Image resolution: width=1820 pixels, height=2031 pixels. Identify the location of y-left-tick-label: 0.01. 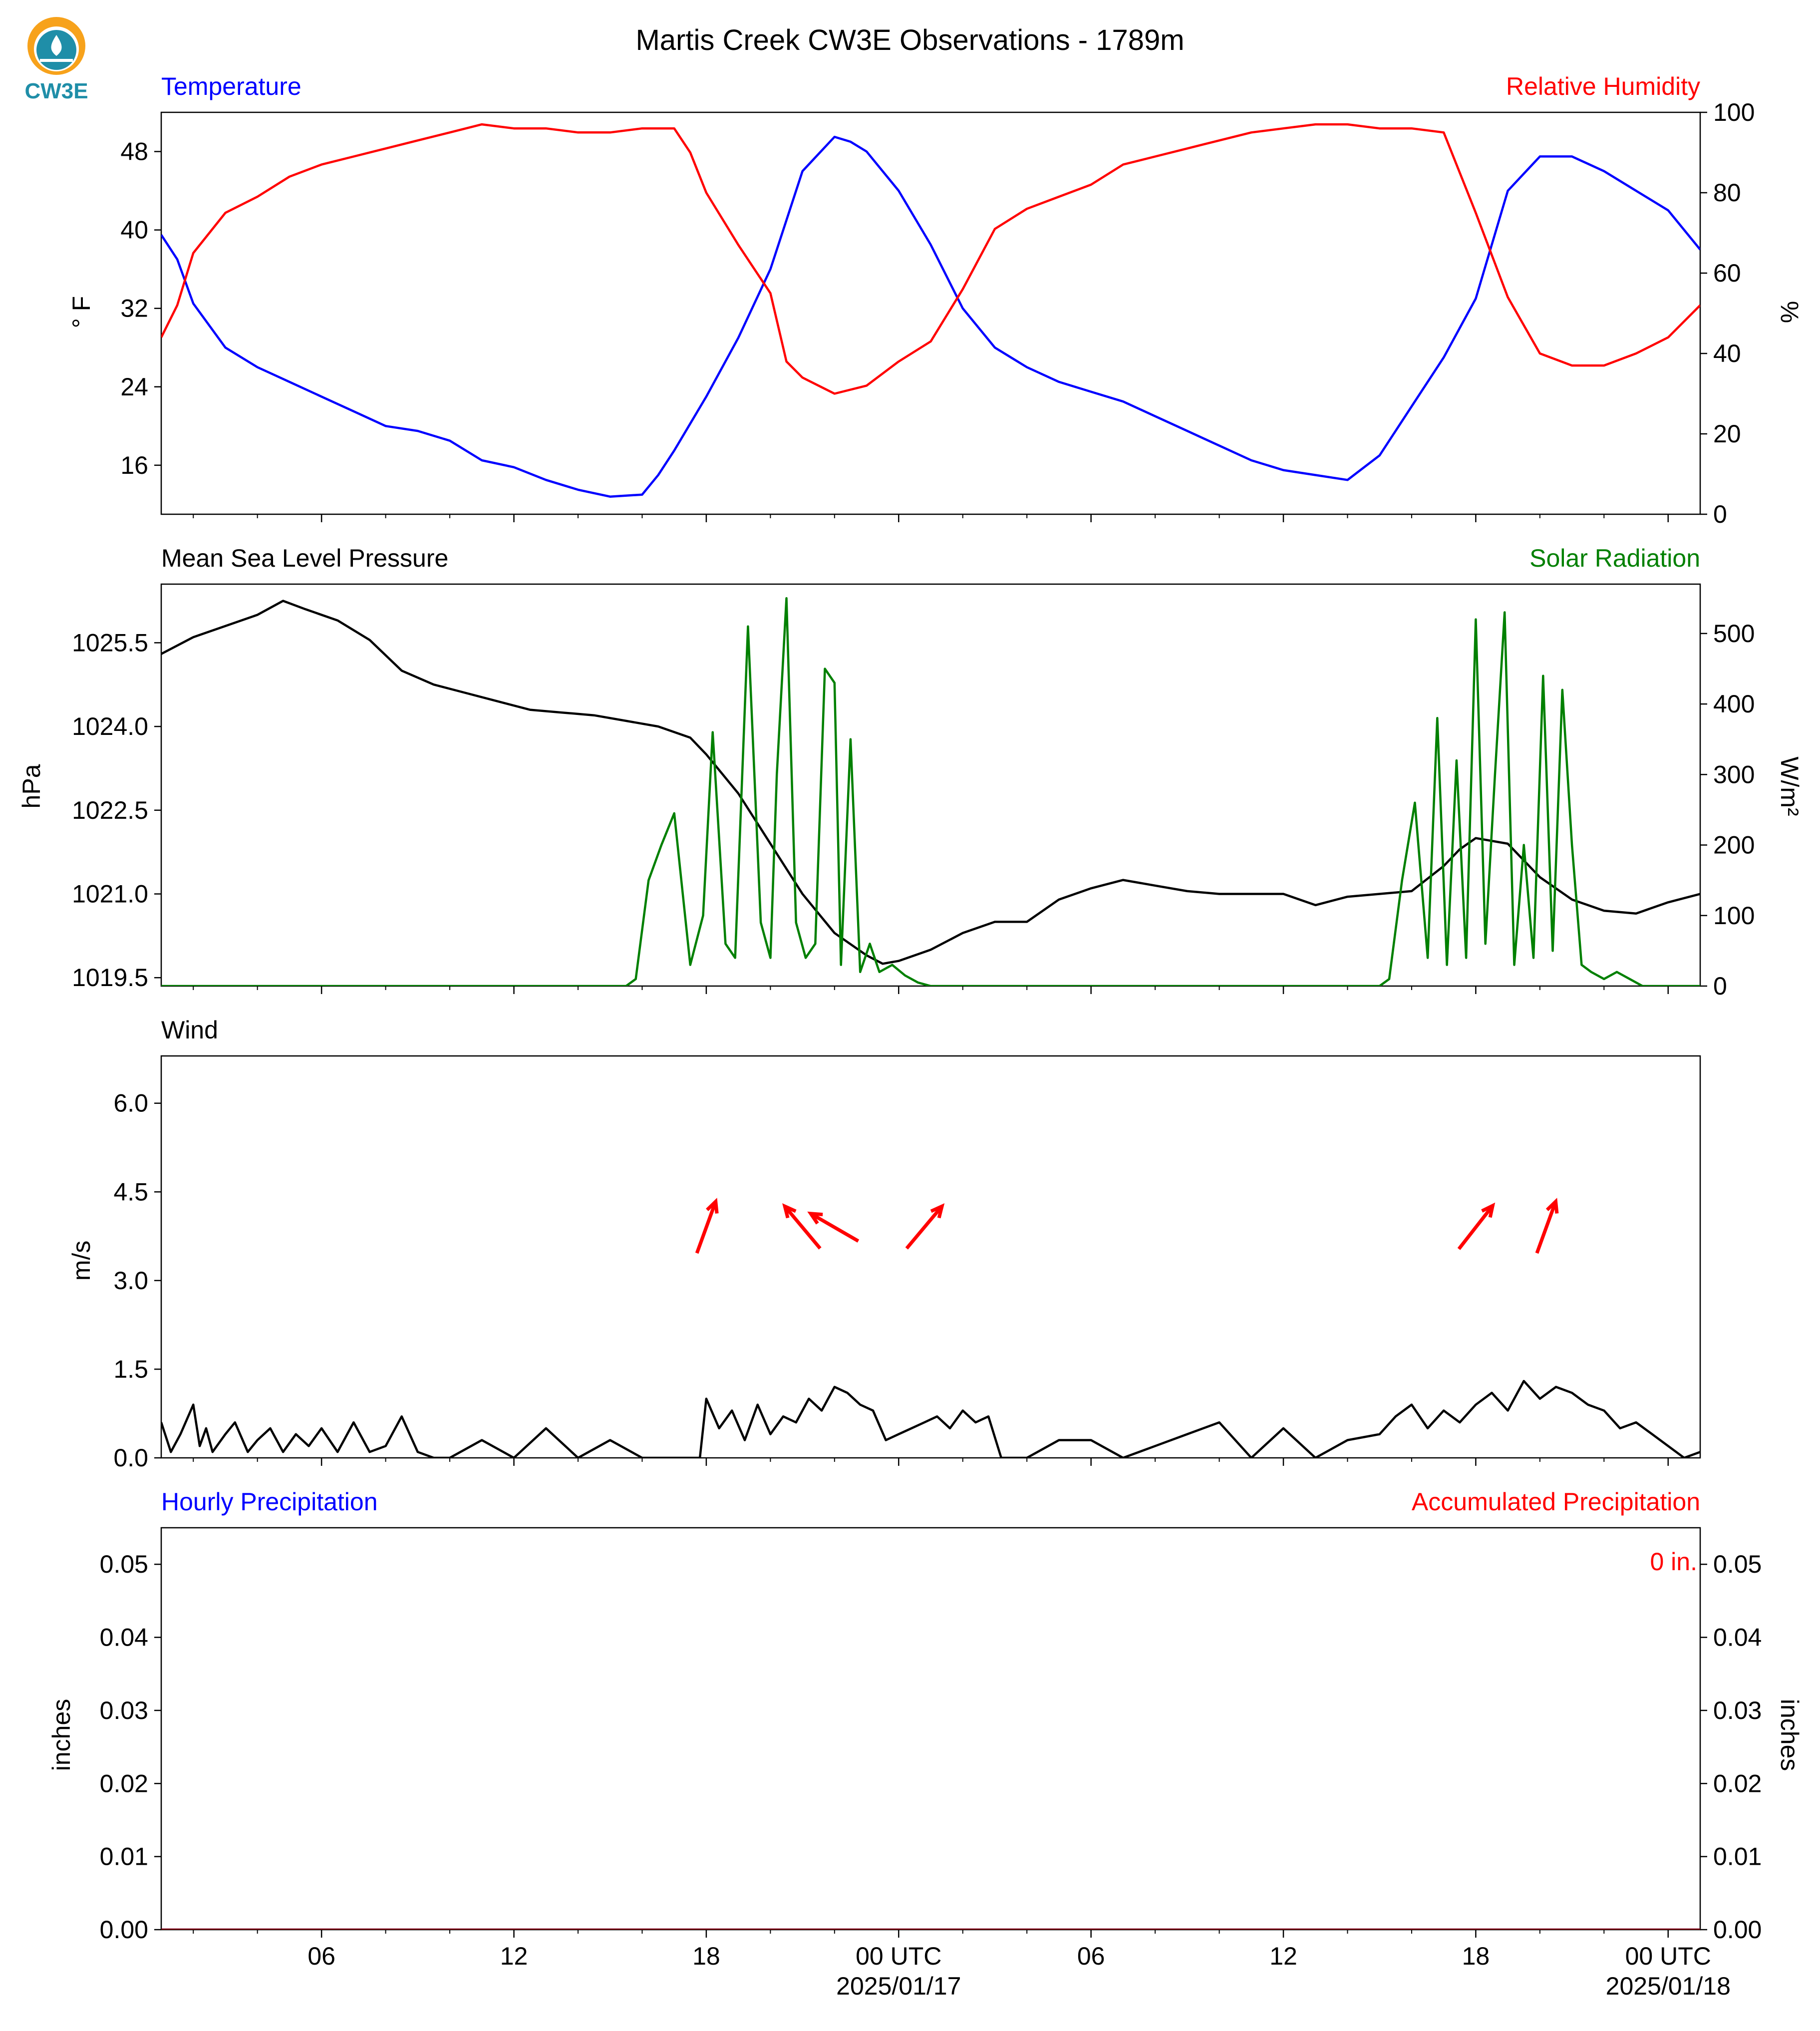
(124, 1857).